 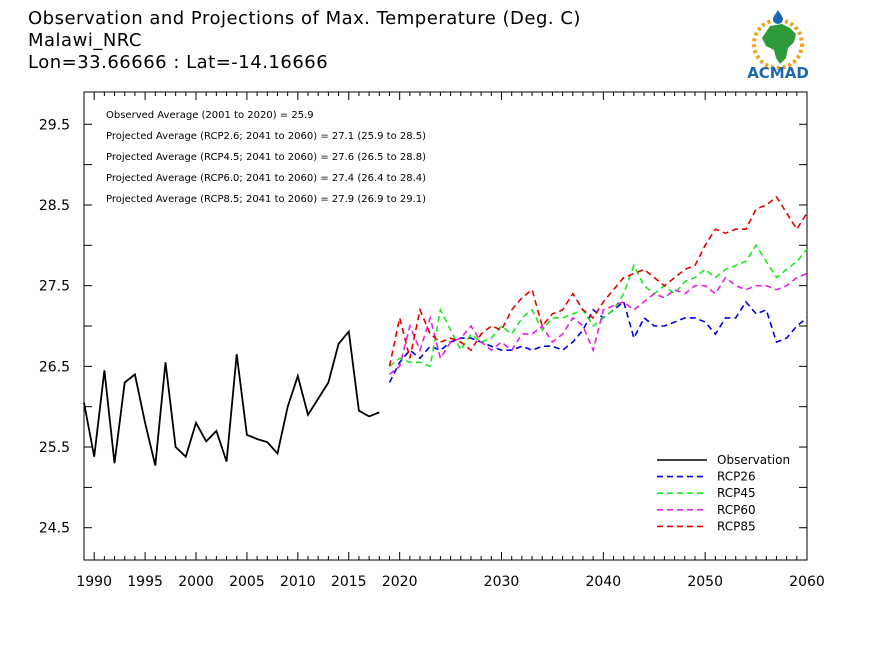 I want to click on legend-label: RCP60, so click(x=736, y=510).